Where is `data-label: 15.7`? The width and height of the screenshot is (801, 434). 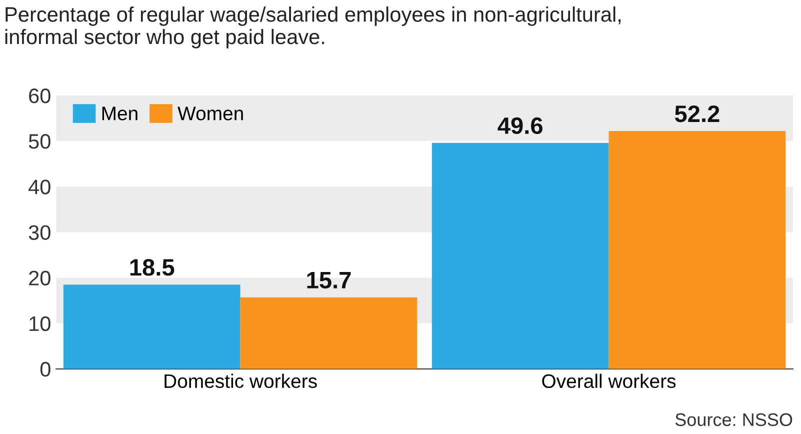 data-label: 15.7 is located at coordinates (329, 280).